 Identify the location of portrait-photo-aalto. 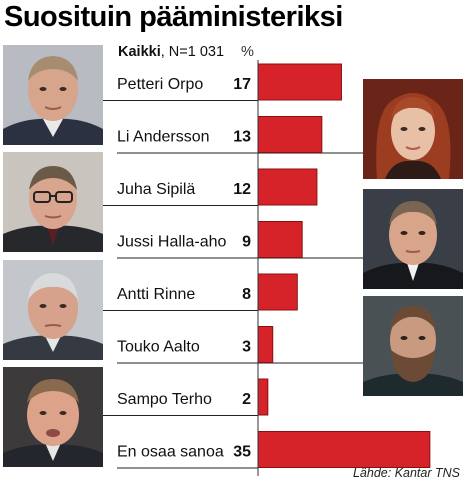
(413, 346).